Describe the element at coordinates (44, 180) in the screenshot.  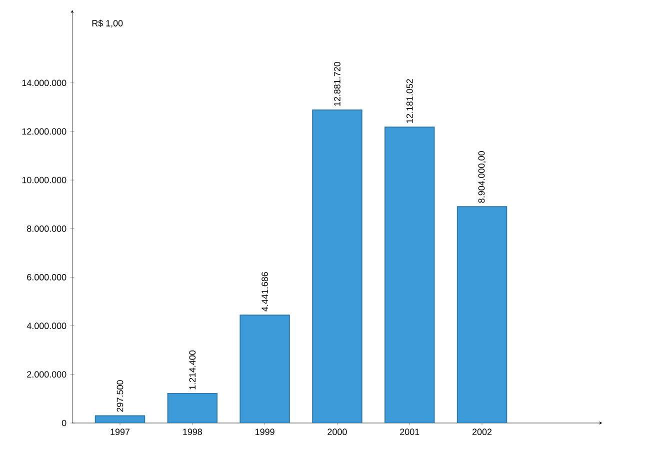
I see `y-tick-label: 10.000.000` at that location.